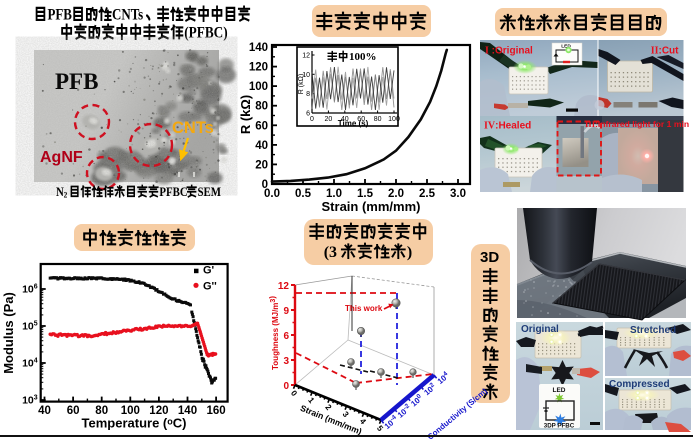  What do you see at coordinates (458, 194) in the screenshot?
I see `svg-text: 3.0` at bounding box center [458, 194].